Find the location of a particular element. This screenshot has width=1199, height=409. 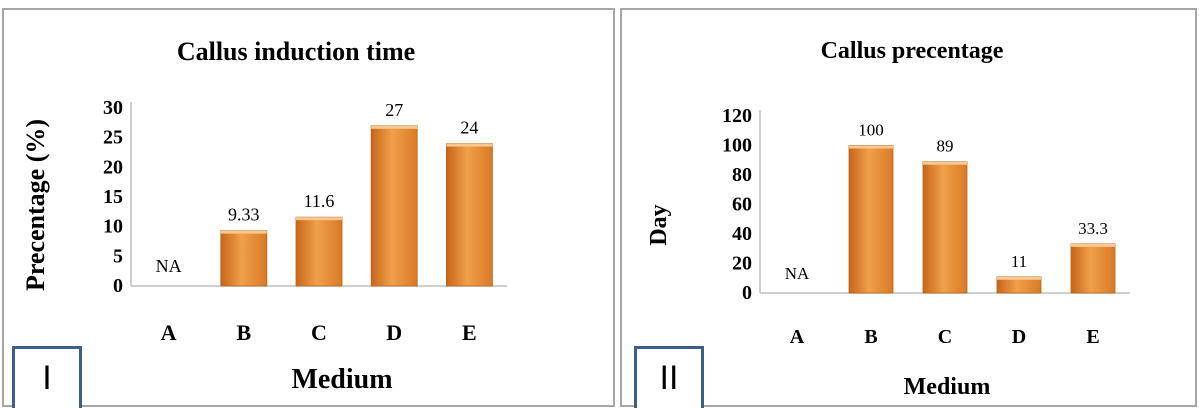

data-label: 24 is located at coordinates (469, 128).